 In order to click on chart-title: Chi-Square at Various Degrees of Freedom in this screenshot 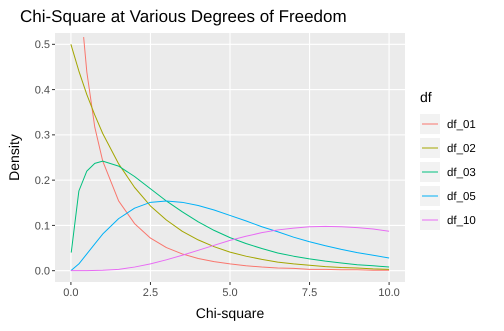, I will do `click(183, 16)`.